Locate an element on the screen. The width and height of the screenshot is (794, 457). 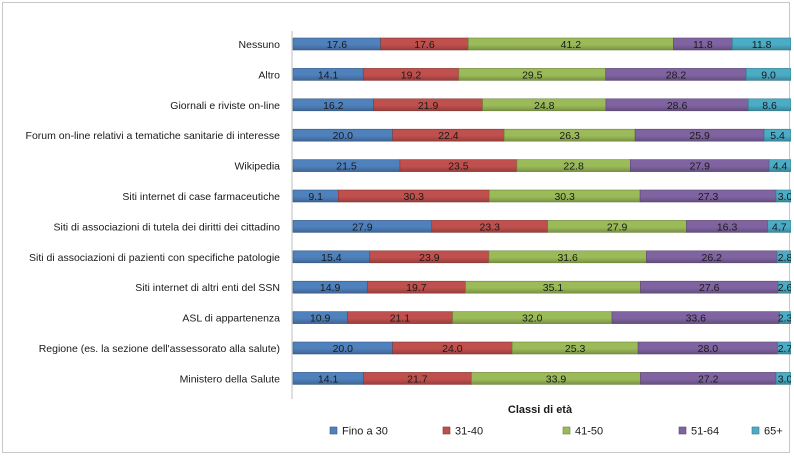
data-label: 8.6 is located at coordinates (769, 106).